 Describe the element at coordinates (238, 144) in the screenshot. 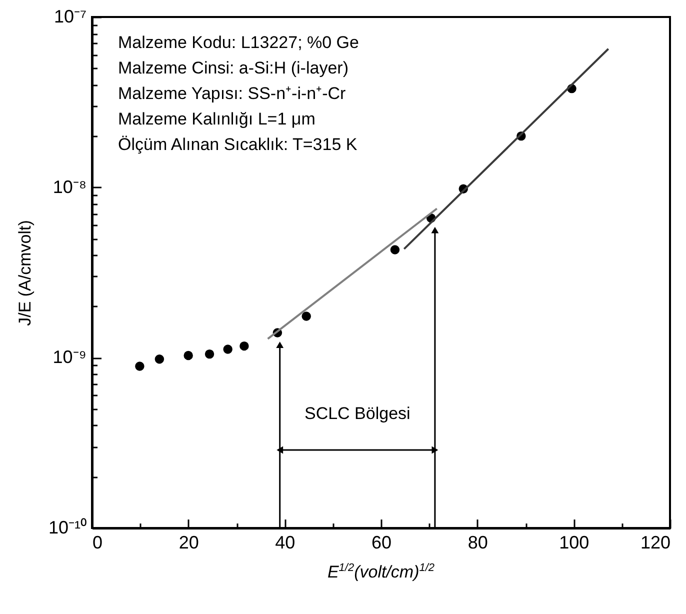

I see `annotation: Ölçüm Alınan Sıcaklık: T=315 K` at that location.